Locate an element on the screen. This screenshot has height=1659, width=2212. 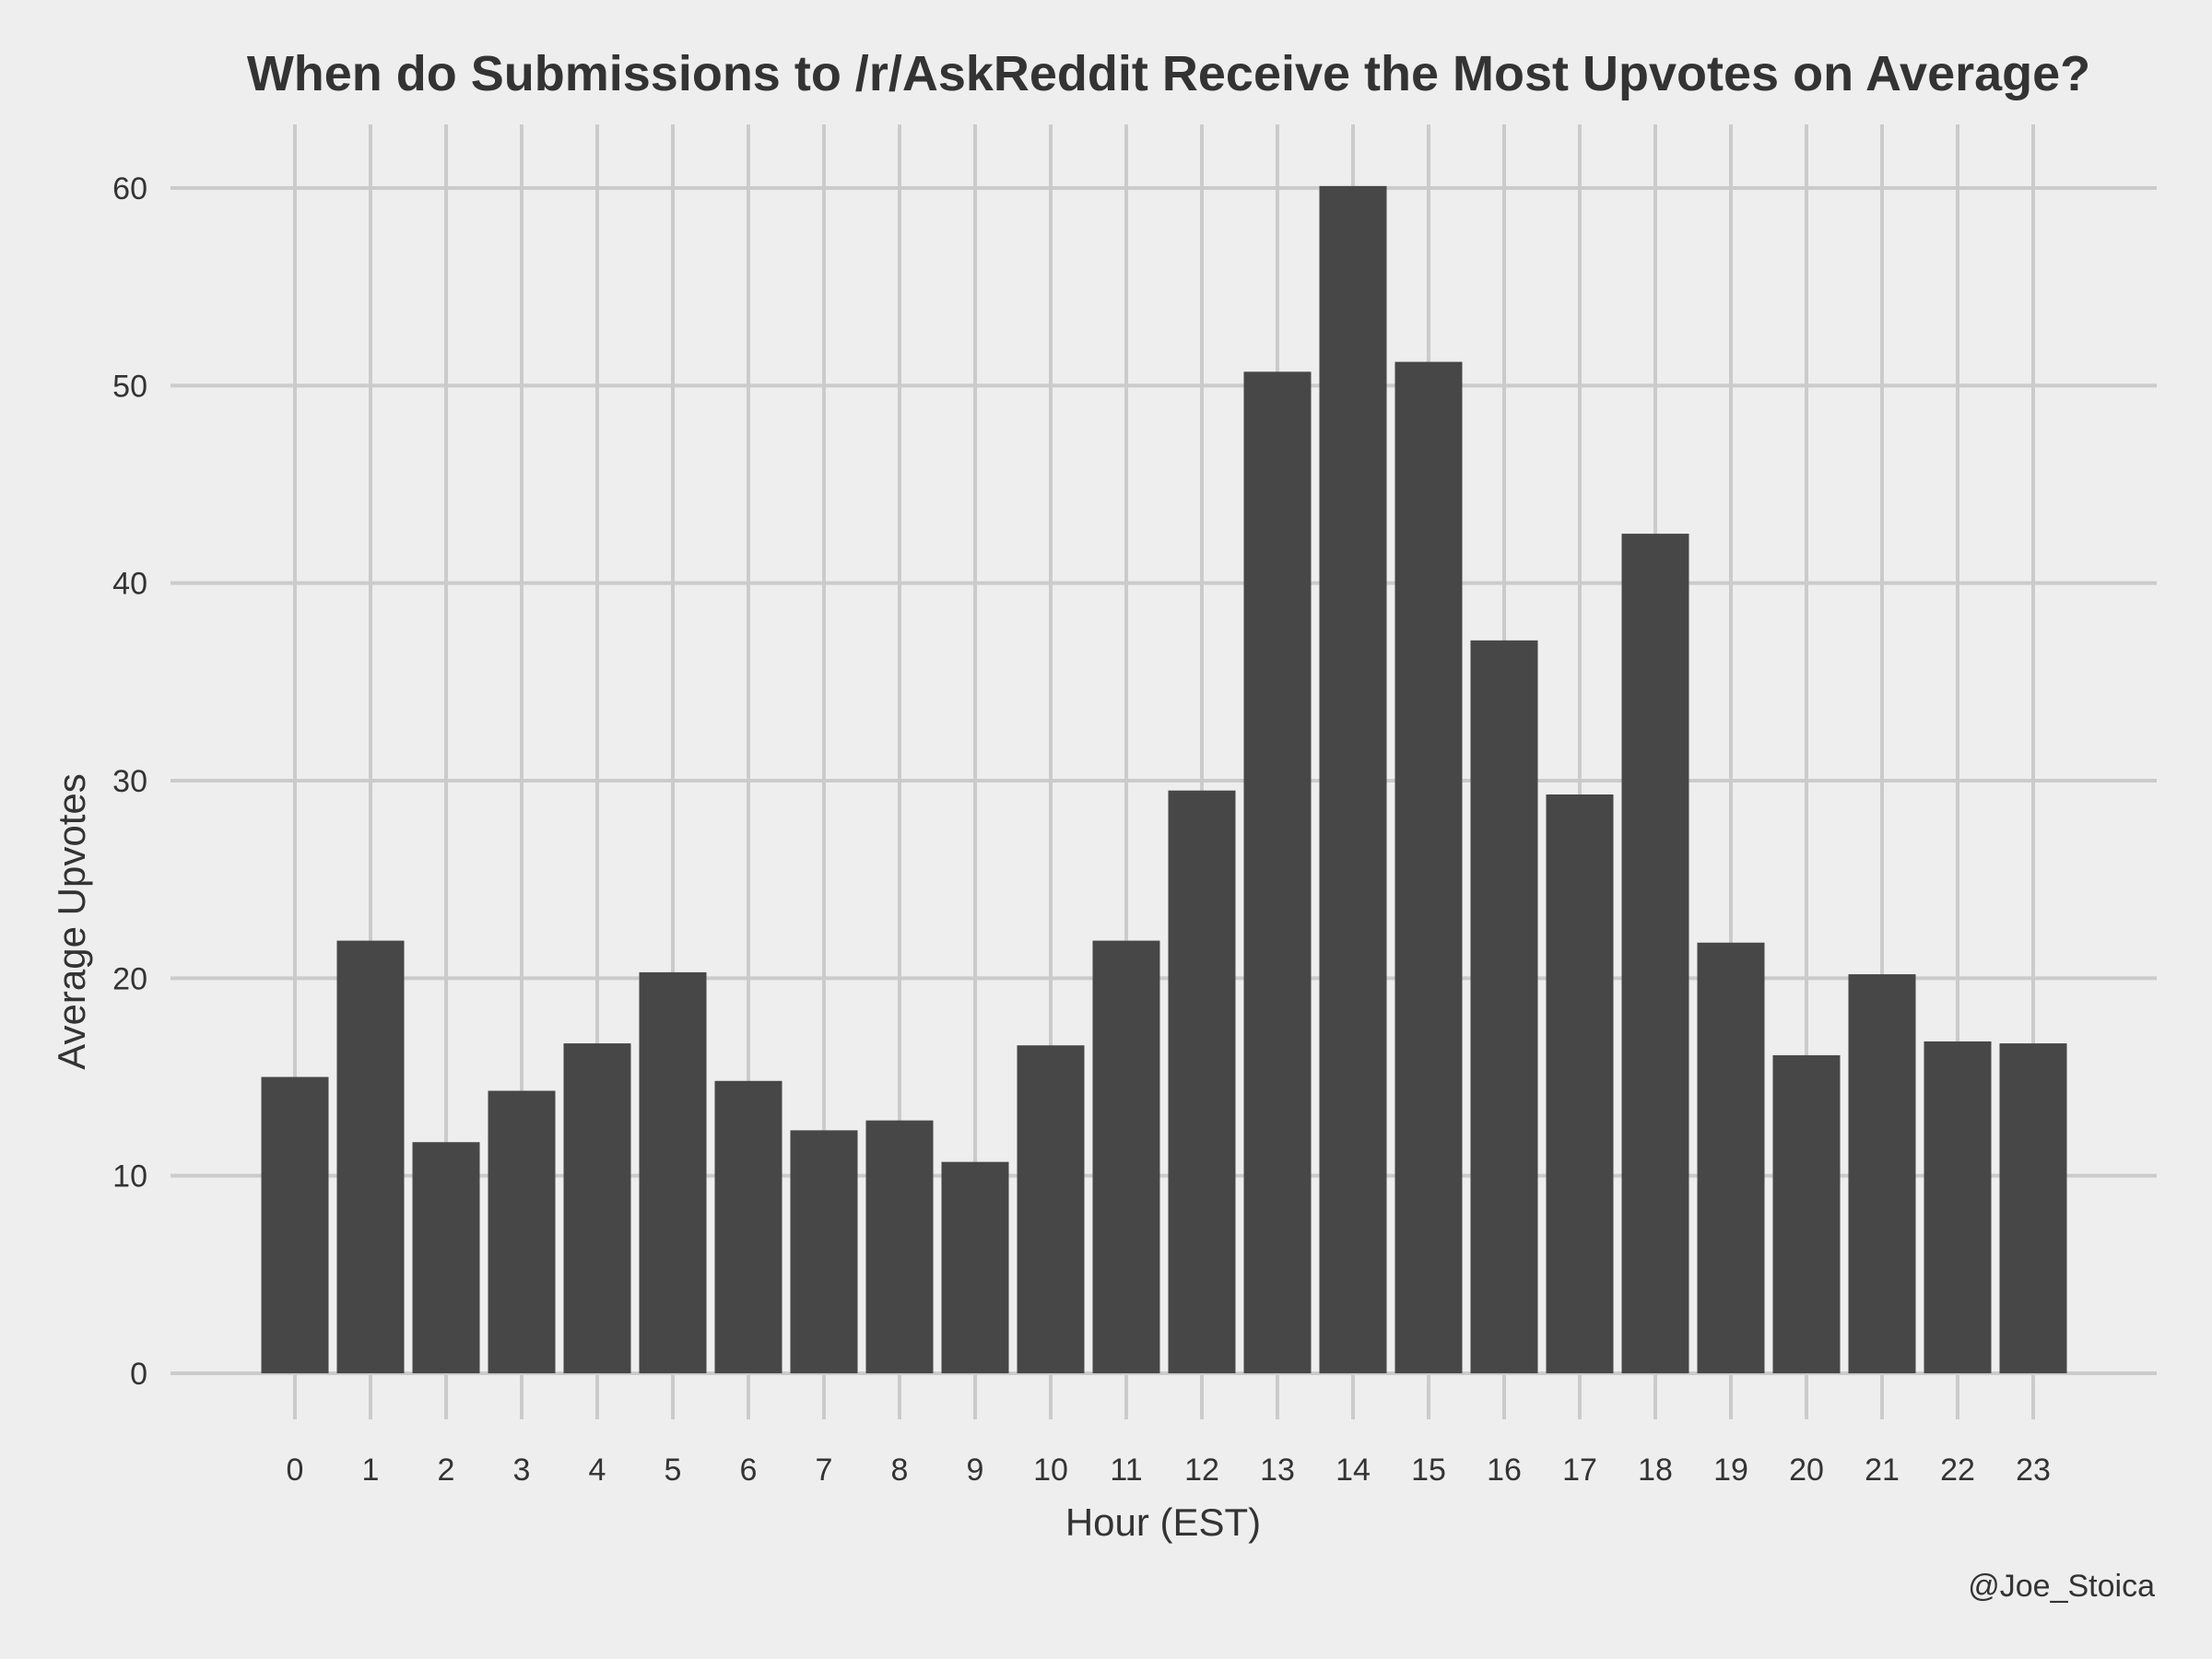
x-tick-label: 8 is located at coordinates (900, 1470).